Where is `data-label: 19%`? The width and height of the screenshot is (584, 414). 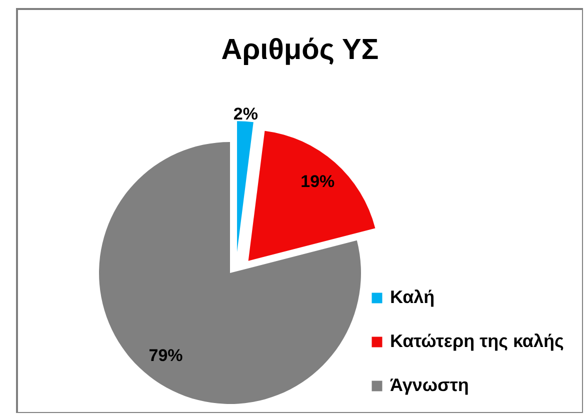
data-label: 19% is located at coordinates (317, 182).